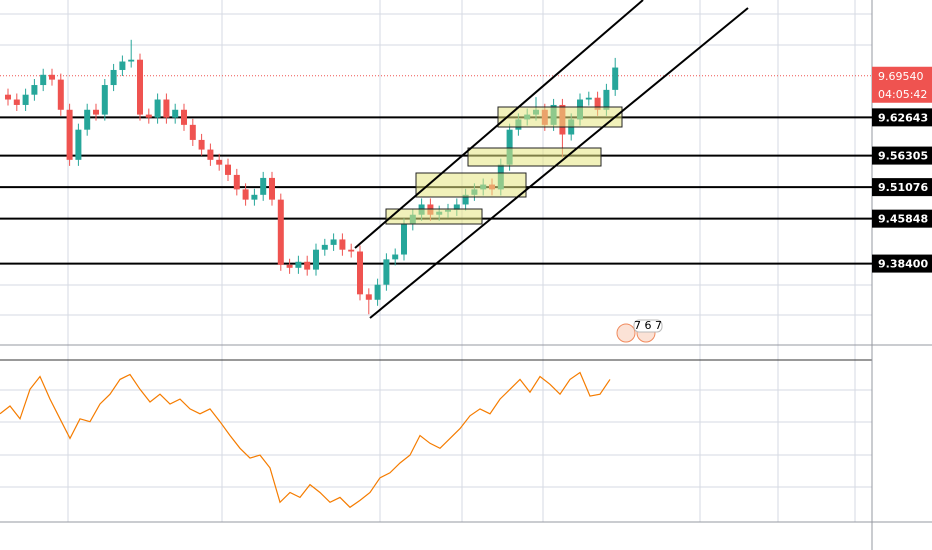 This screenshot has height=550, width=932. What do you see at coordinates (648, 325) in the screenshot?
I see `badge-text: 7 6 7` at bounding box center [648, 325].